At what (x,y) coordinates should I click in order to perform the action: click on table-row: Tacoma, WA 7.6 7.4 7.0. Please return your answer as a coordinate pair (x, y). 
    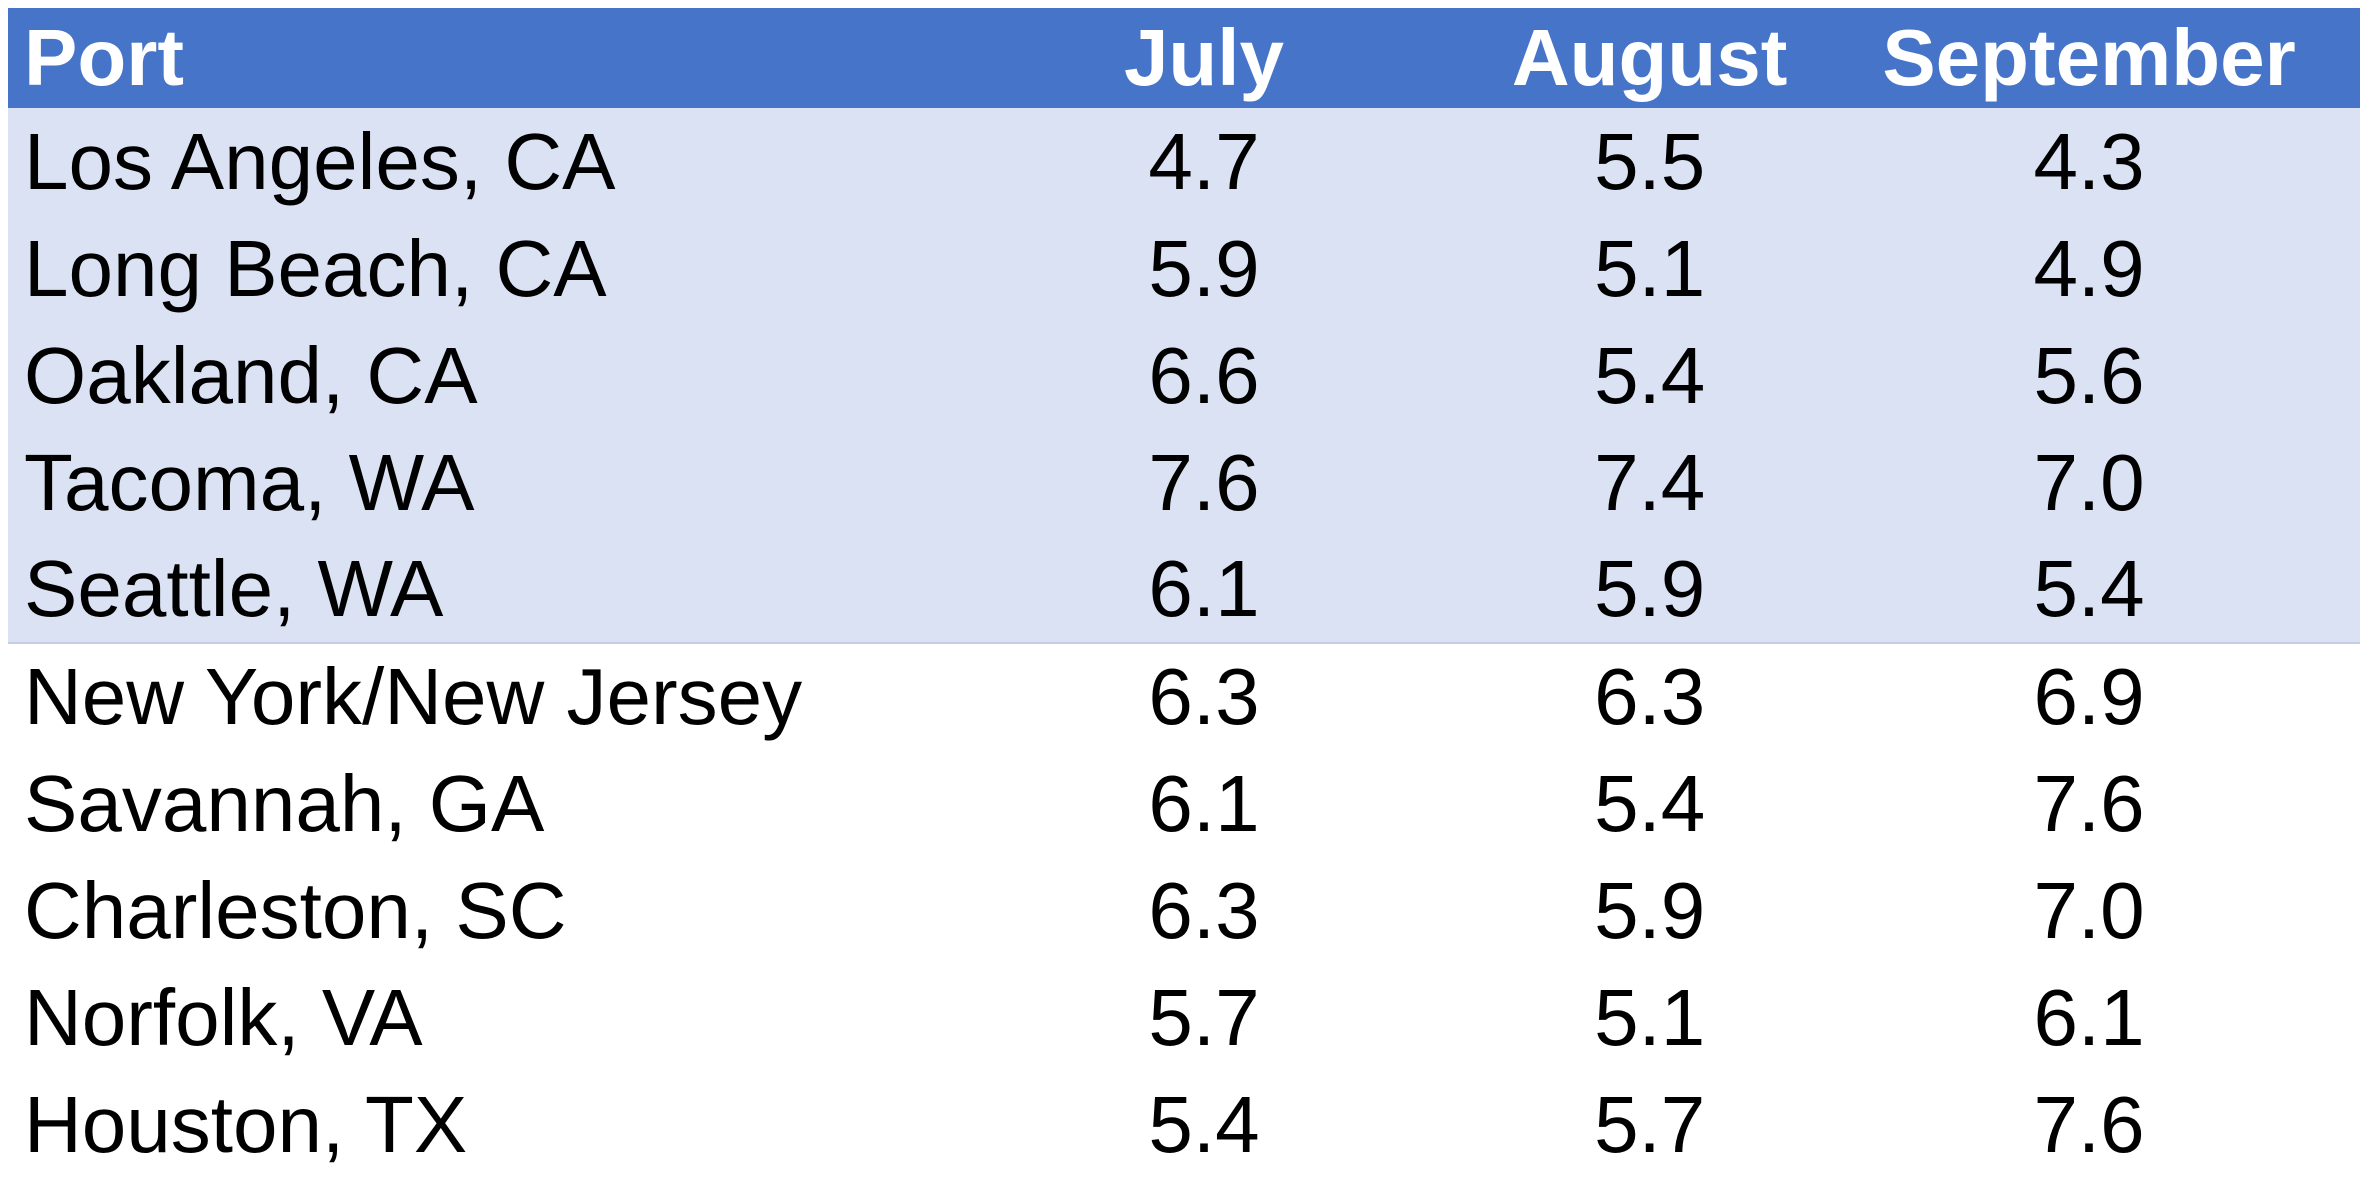
    Looking at the image, I should click on (1184, 482).